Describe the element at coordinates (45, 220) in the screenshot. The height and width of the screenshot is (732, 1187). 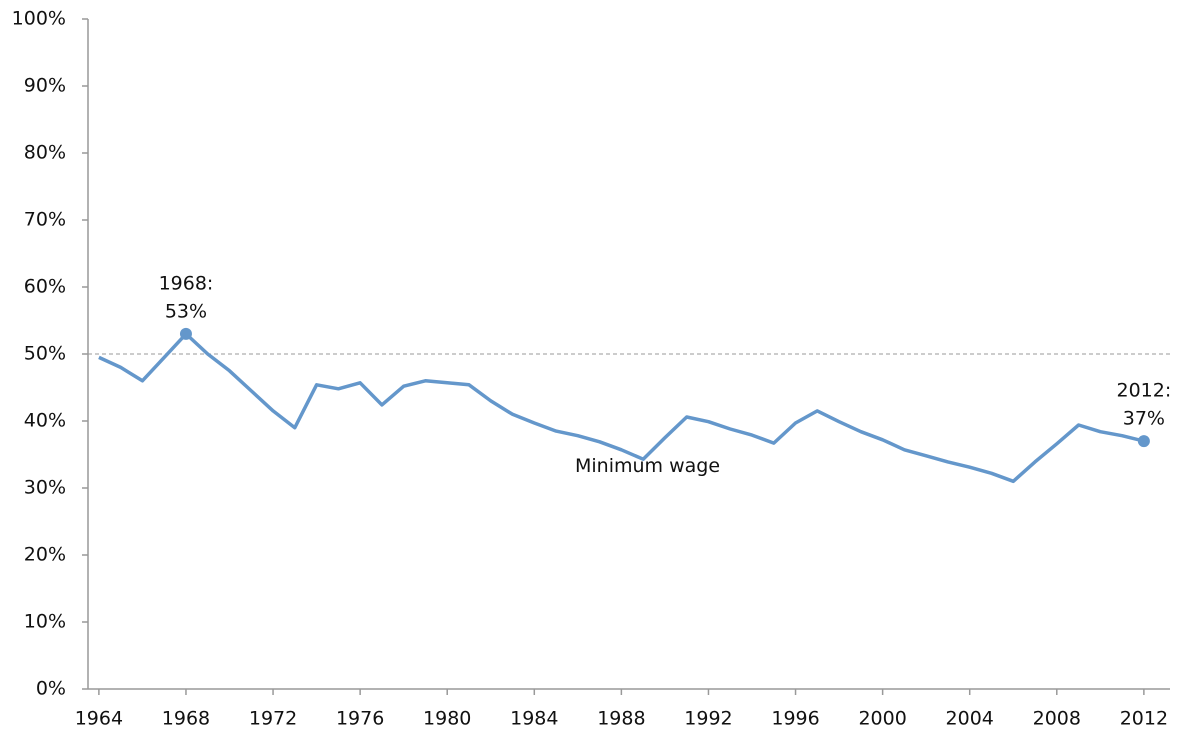
I see `y-tick-label: 70%` at that location.